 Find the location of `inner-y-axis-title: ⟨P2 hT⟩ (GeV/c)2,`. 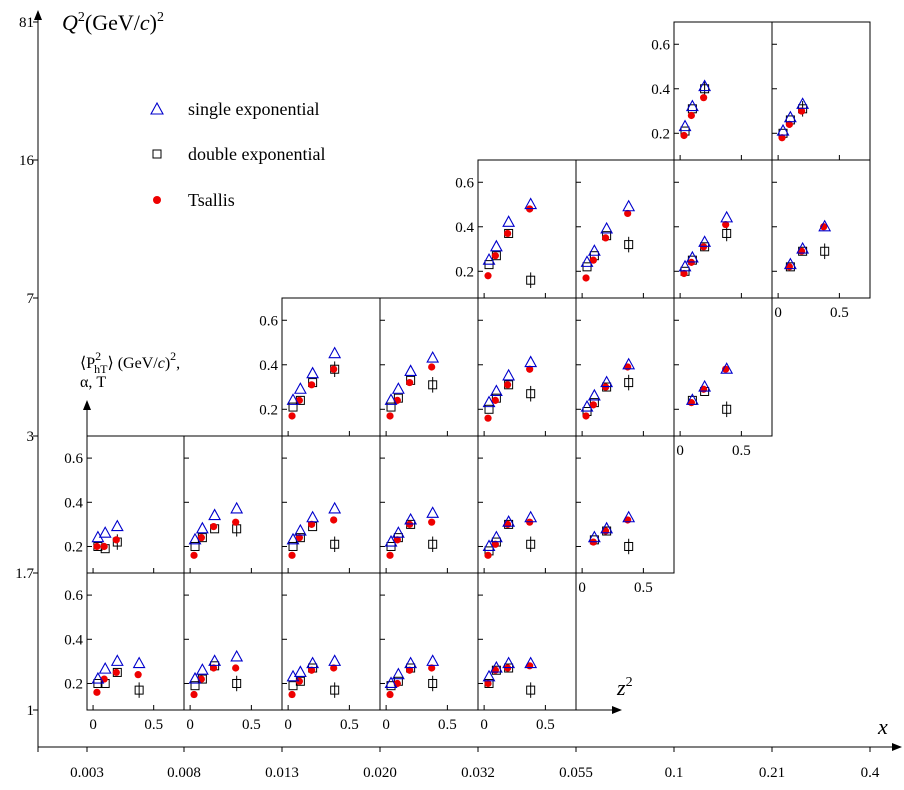

inner-y-axis-title: ⟨P2 hT⟩ (GeV/c)2, is located at coordinates (130, 362).